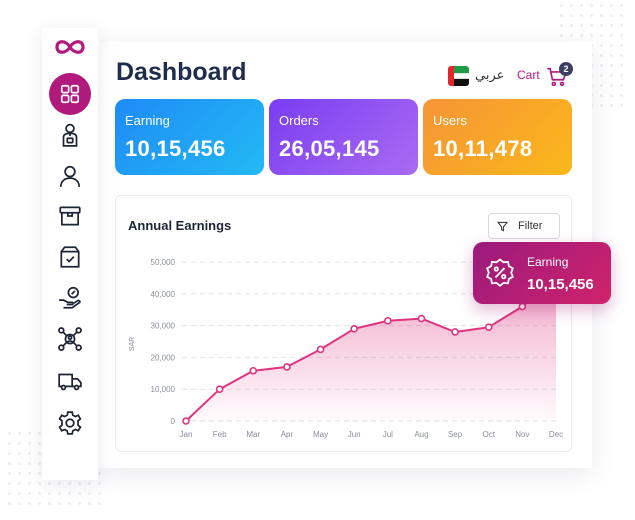 Image resolution: width=635 pixels, height=520 pixels. I want to click on chart-y-tick-label: 30,000, so click(163, 326).